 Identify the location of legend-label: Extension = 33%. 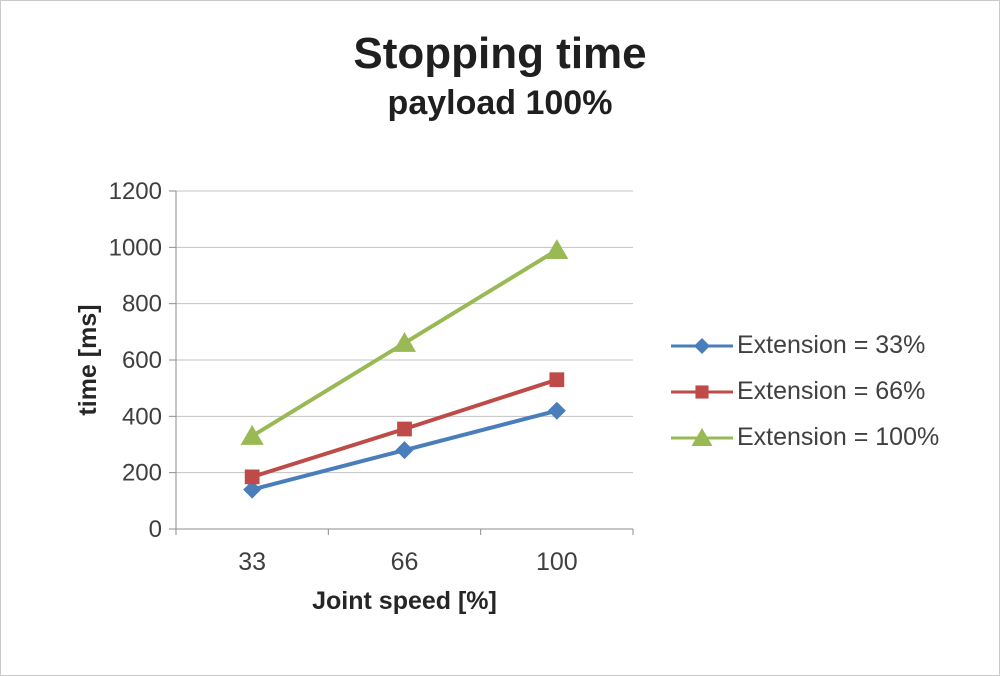
(831, 345).